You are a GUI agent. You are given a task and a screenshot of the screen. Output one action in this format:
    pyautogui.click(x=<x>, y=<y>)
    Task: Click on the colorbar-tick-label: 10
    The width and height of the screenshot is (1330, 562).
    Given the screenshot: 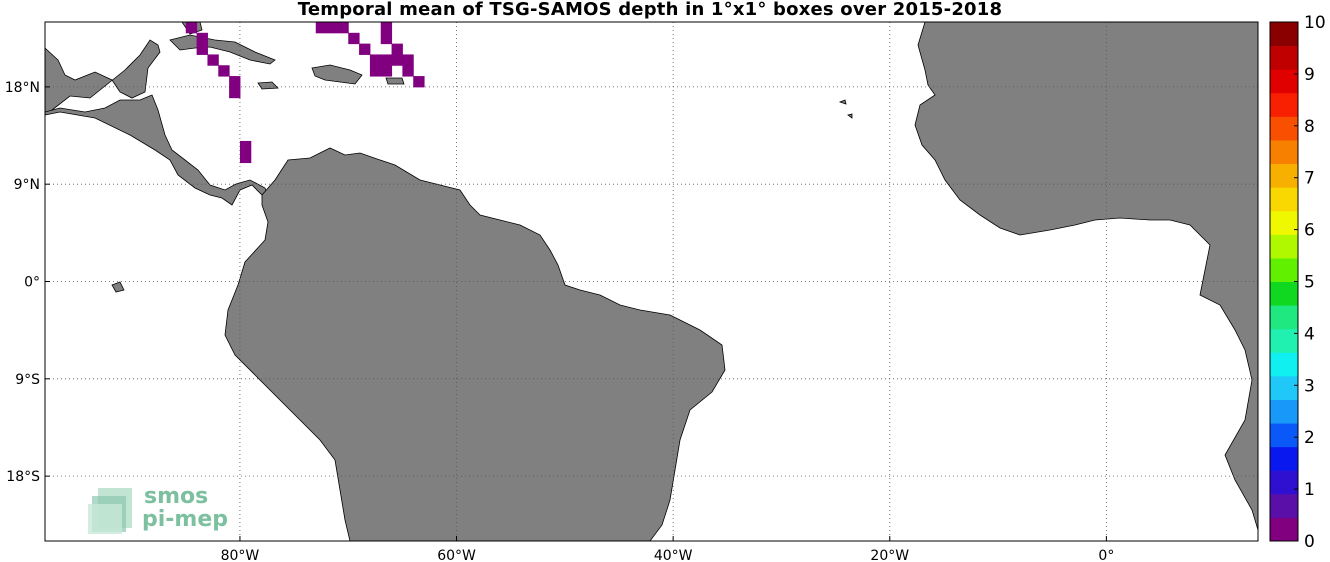 What is the action you would take?
    pyautogui.click(x=1315, y=23)
    